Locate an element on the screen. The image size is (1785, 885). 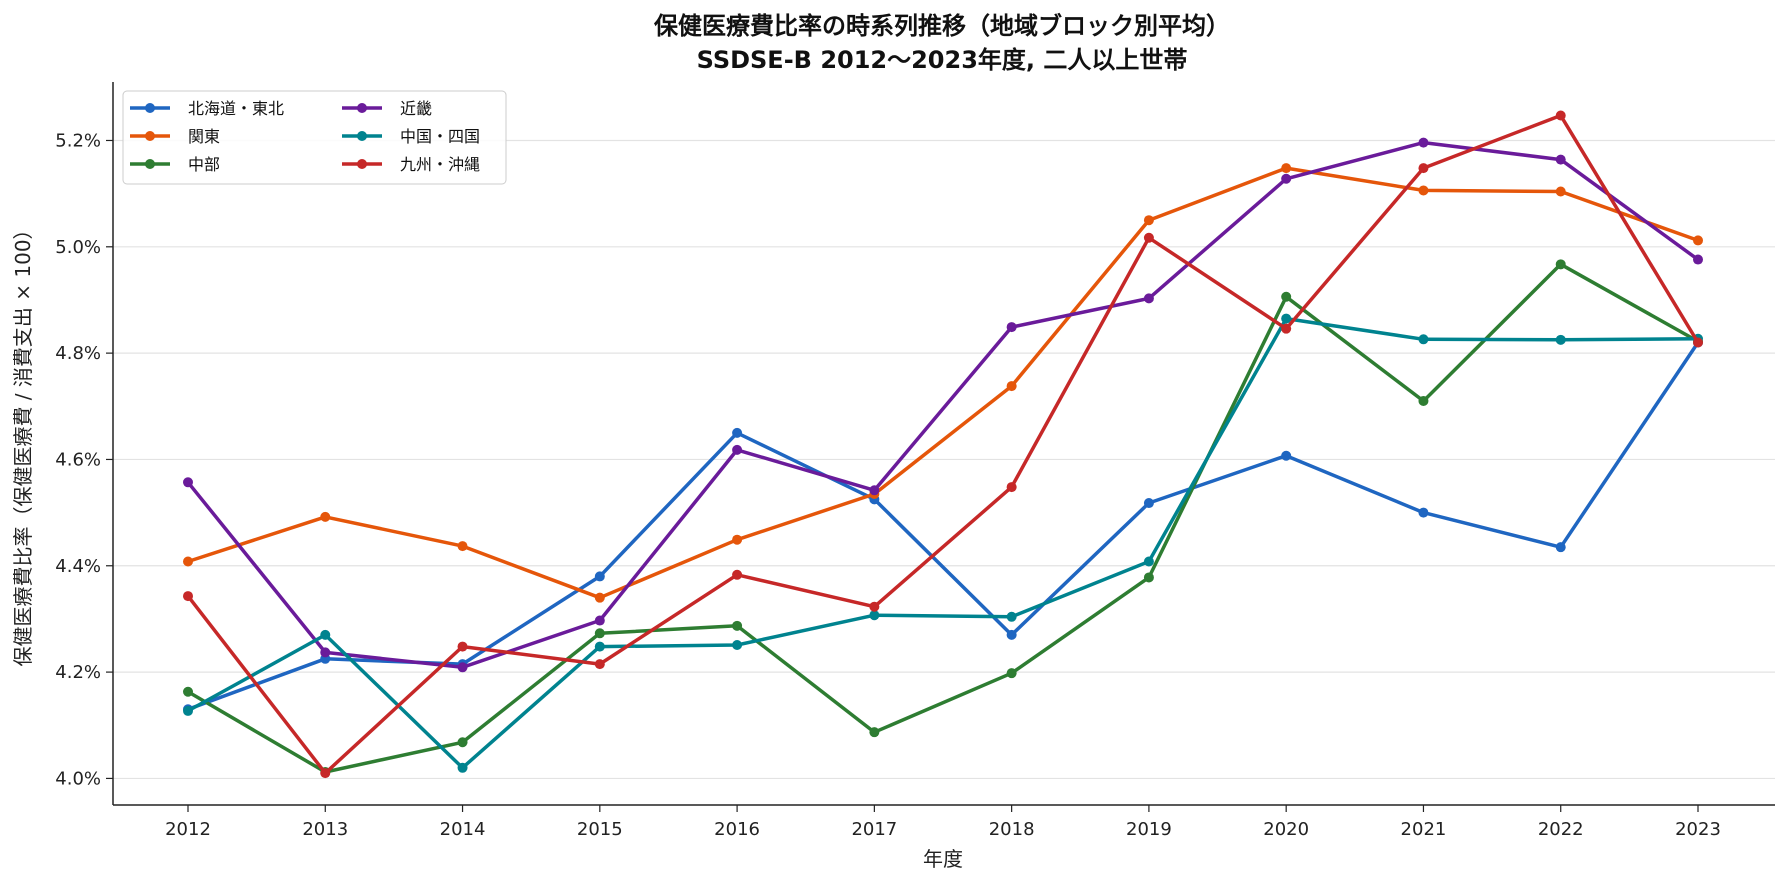
y-axis-label: 保健医療費比率（保健医療費 / 消費支出 × 100） is located at coordinates (23, 442).